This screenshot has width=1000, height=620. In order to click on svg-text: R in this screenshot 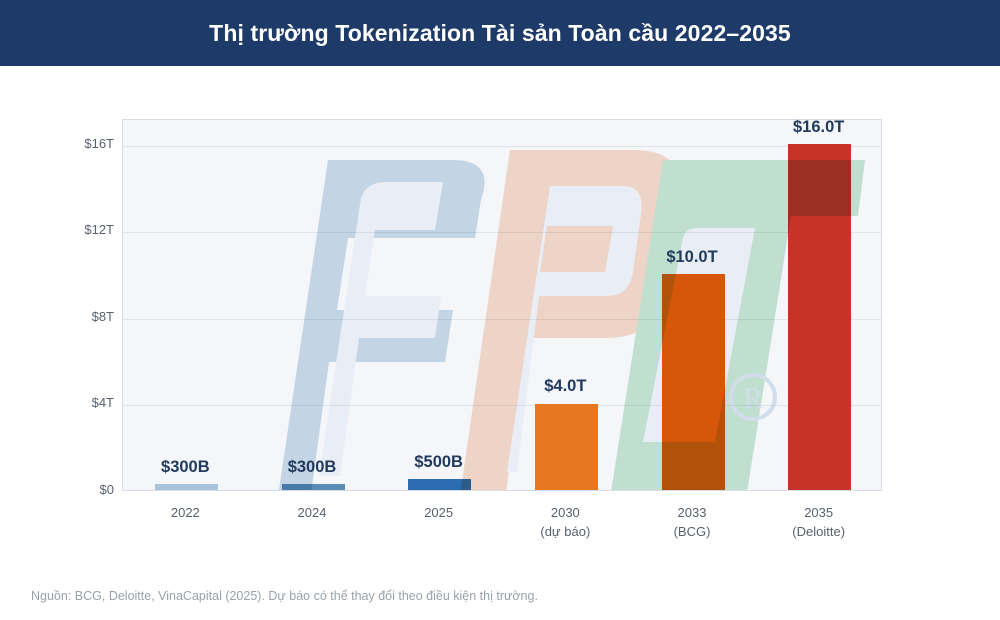, I will do `click(753, 398)`.